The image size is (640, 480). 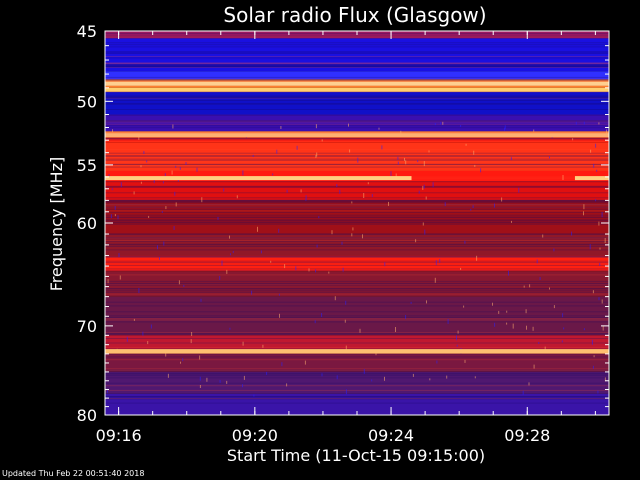 I want to click on x-tick-label: 09:28, so click(x=527, y=435).